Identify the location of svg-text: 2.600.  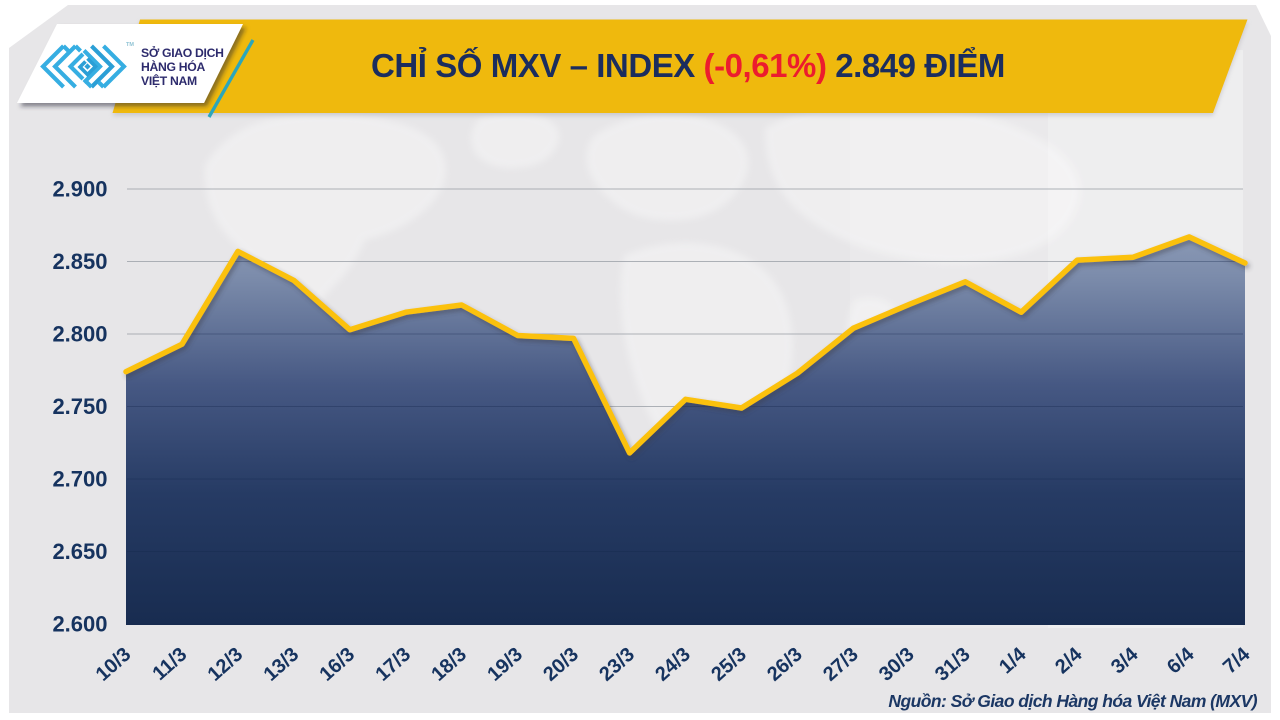
(79, 624).